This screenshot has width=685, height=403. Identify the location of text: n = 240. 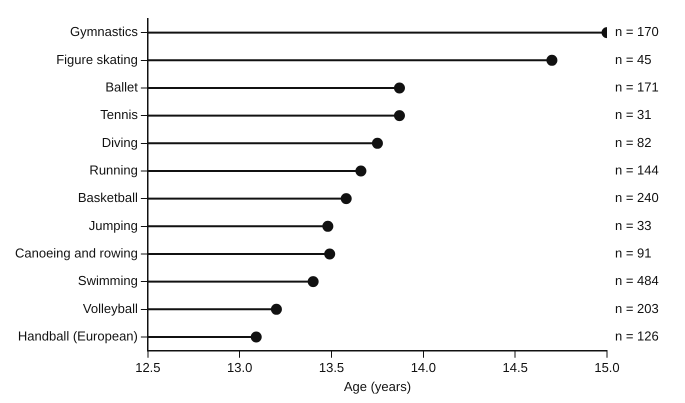
(637, 198).